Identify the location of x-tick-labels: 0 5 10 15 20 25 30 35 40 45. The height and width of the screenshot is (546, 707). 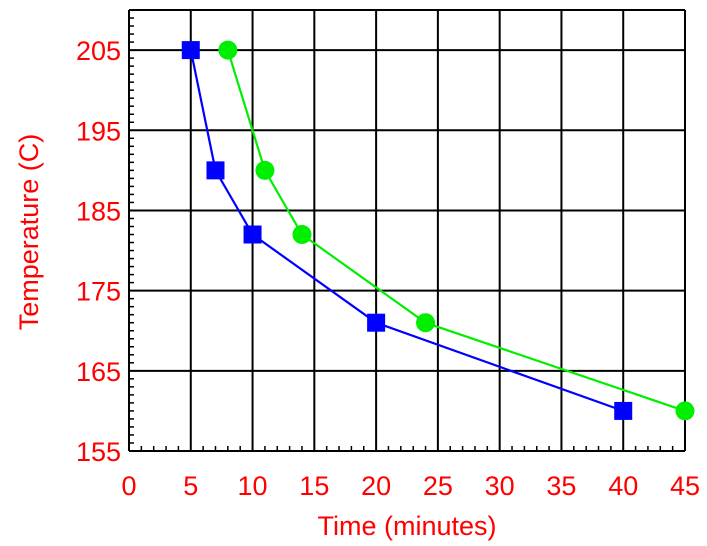
(410, 486).